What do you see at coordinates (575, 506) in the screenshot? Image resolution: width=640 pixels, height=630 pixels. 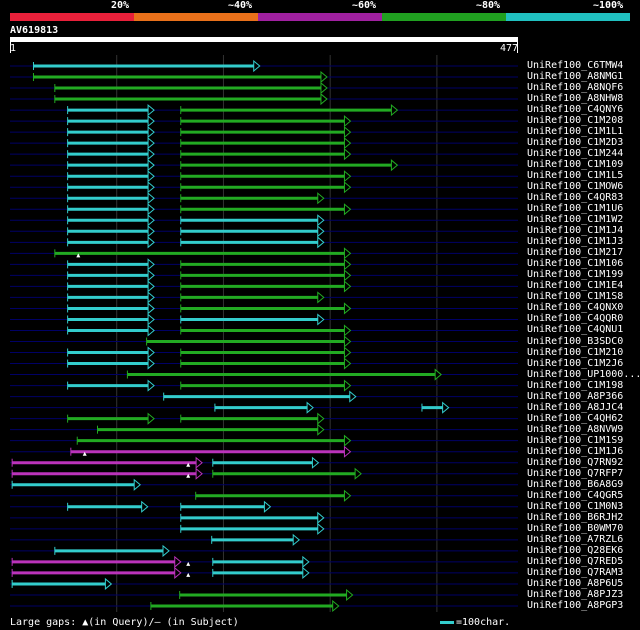 I see `hit-name-link: UniRef100_C1M0N3` at bounding box center [575, 506].